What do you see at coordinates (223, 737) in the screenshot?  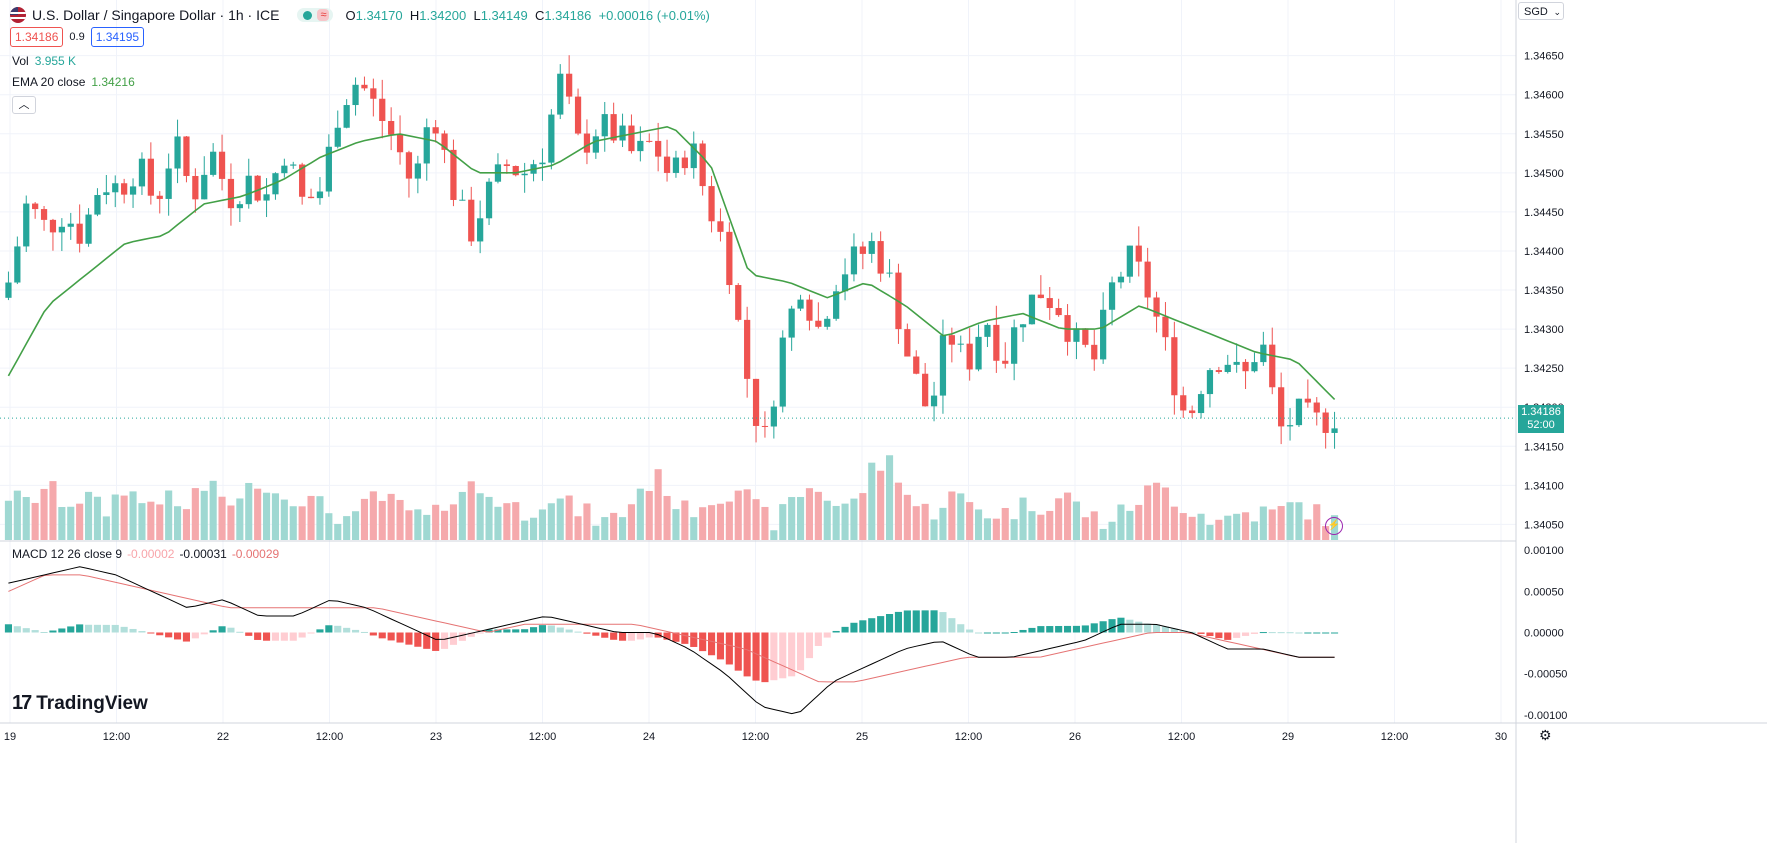 I see `time-tick-label: 22` at bounding box center [223, 737].